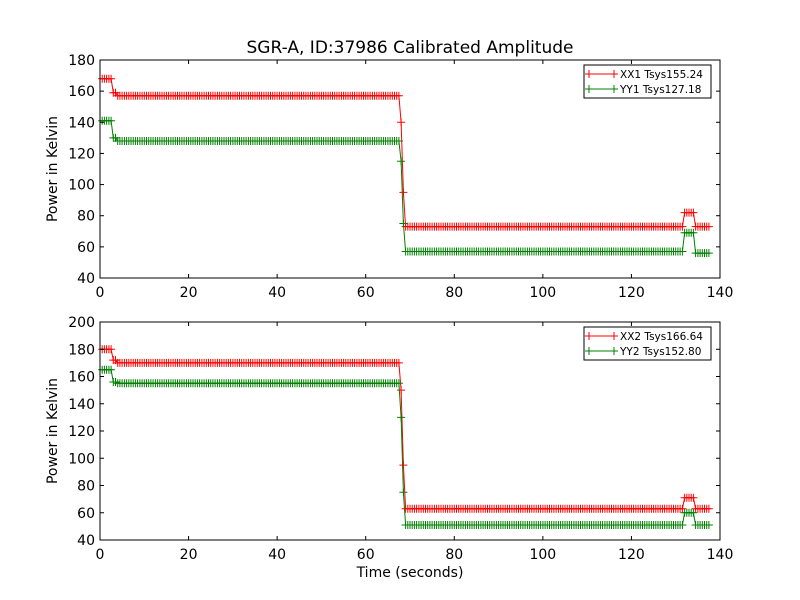 This screenshot has width=800, height=600. I want to click on legend-label: XX1 Tsys155.24, so click(661, 75).